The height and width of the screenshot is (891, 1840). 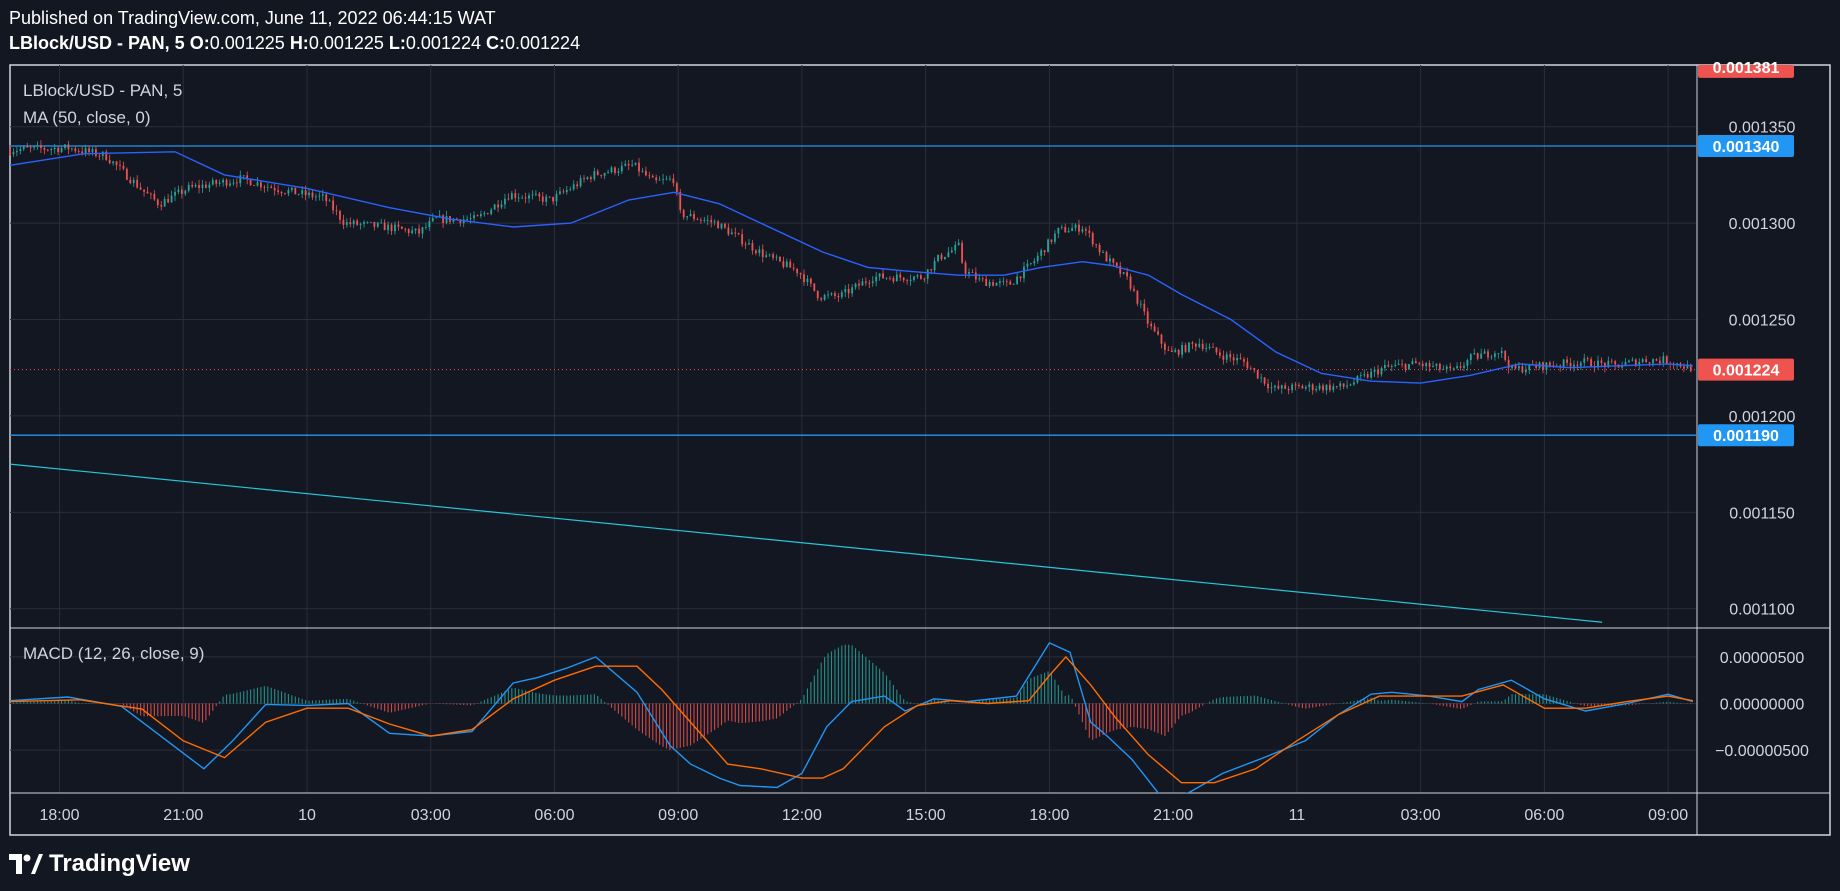 What do you see at coordinates (1762, 658) in the screenshot?
I see `macd-tick-label-0: 0.00000500` at bounding box center [1762, 658].